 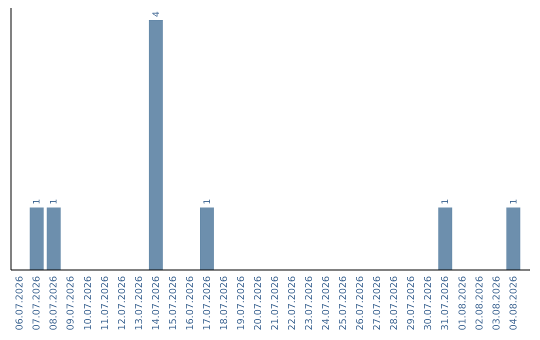 I want to click on x-tick-label: 22.07.2026, so click(x=292, y=303).